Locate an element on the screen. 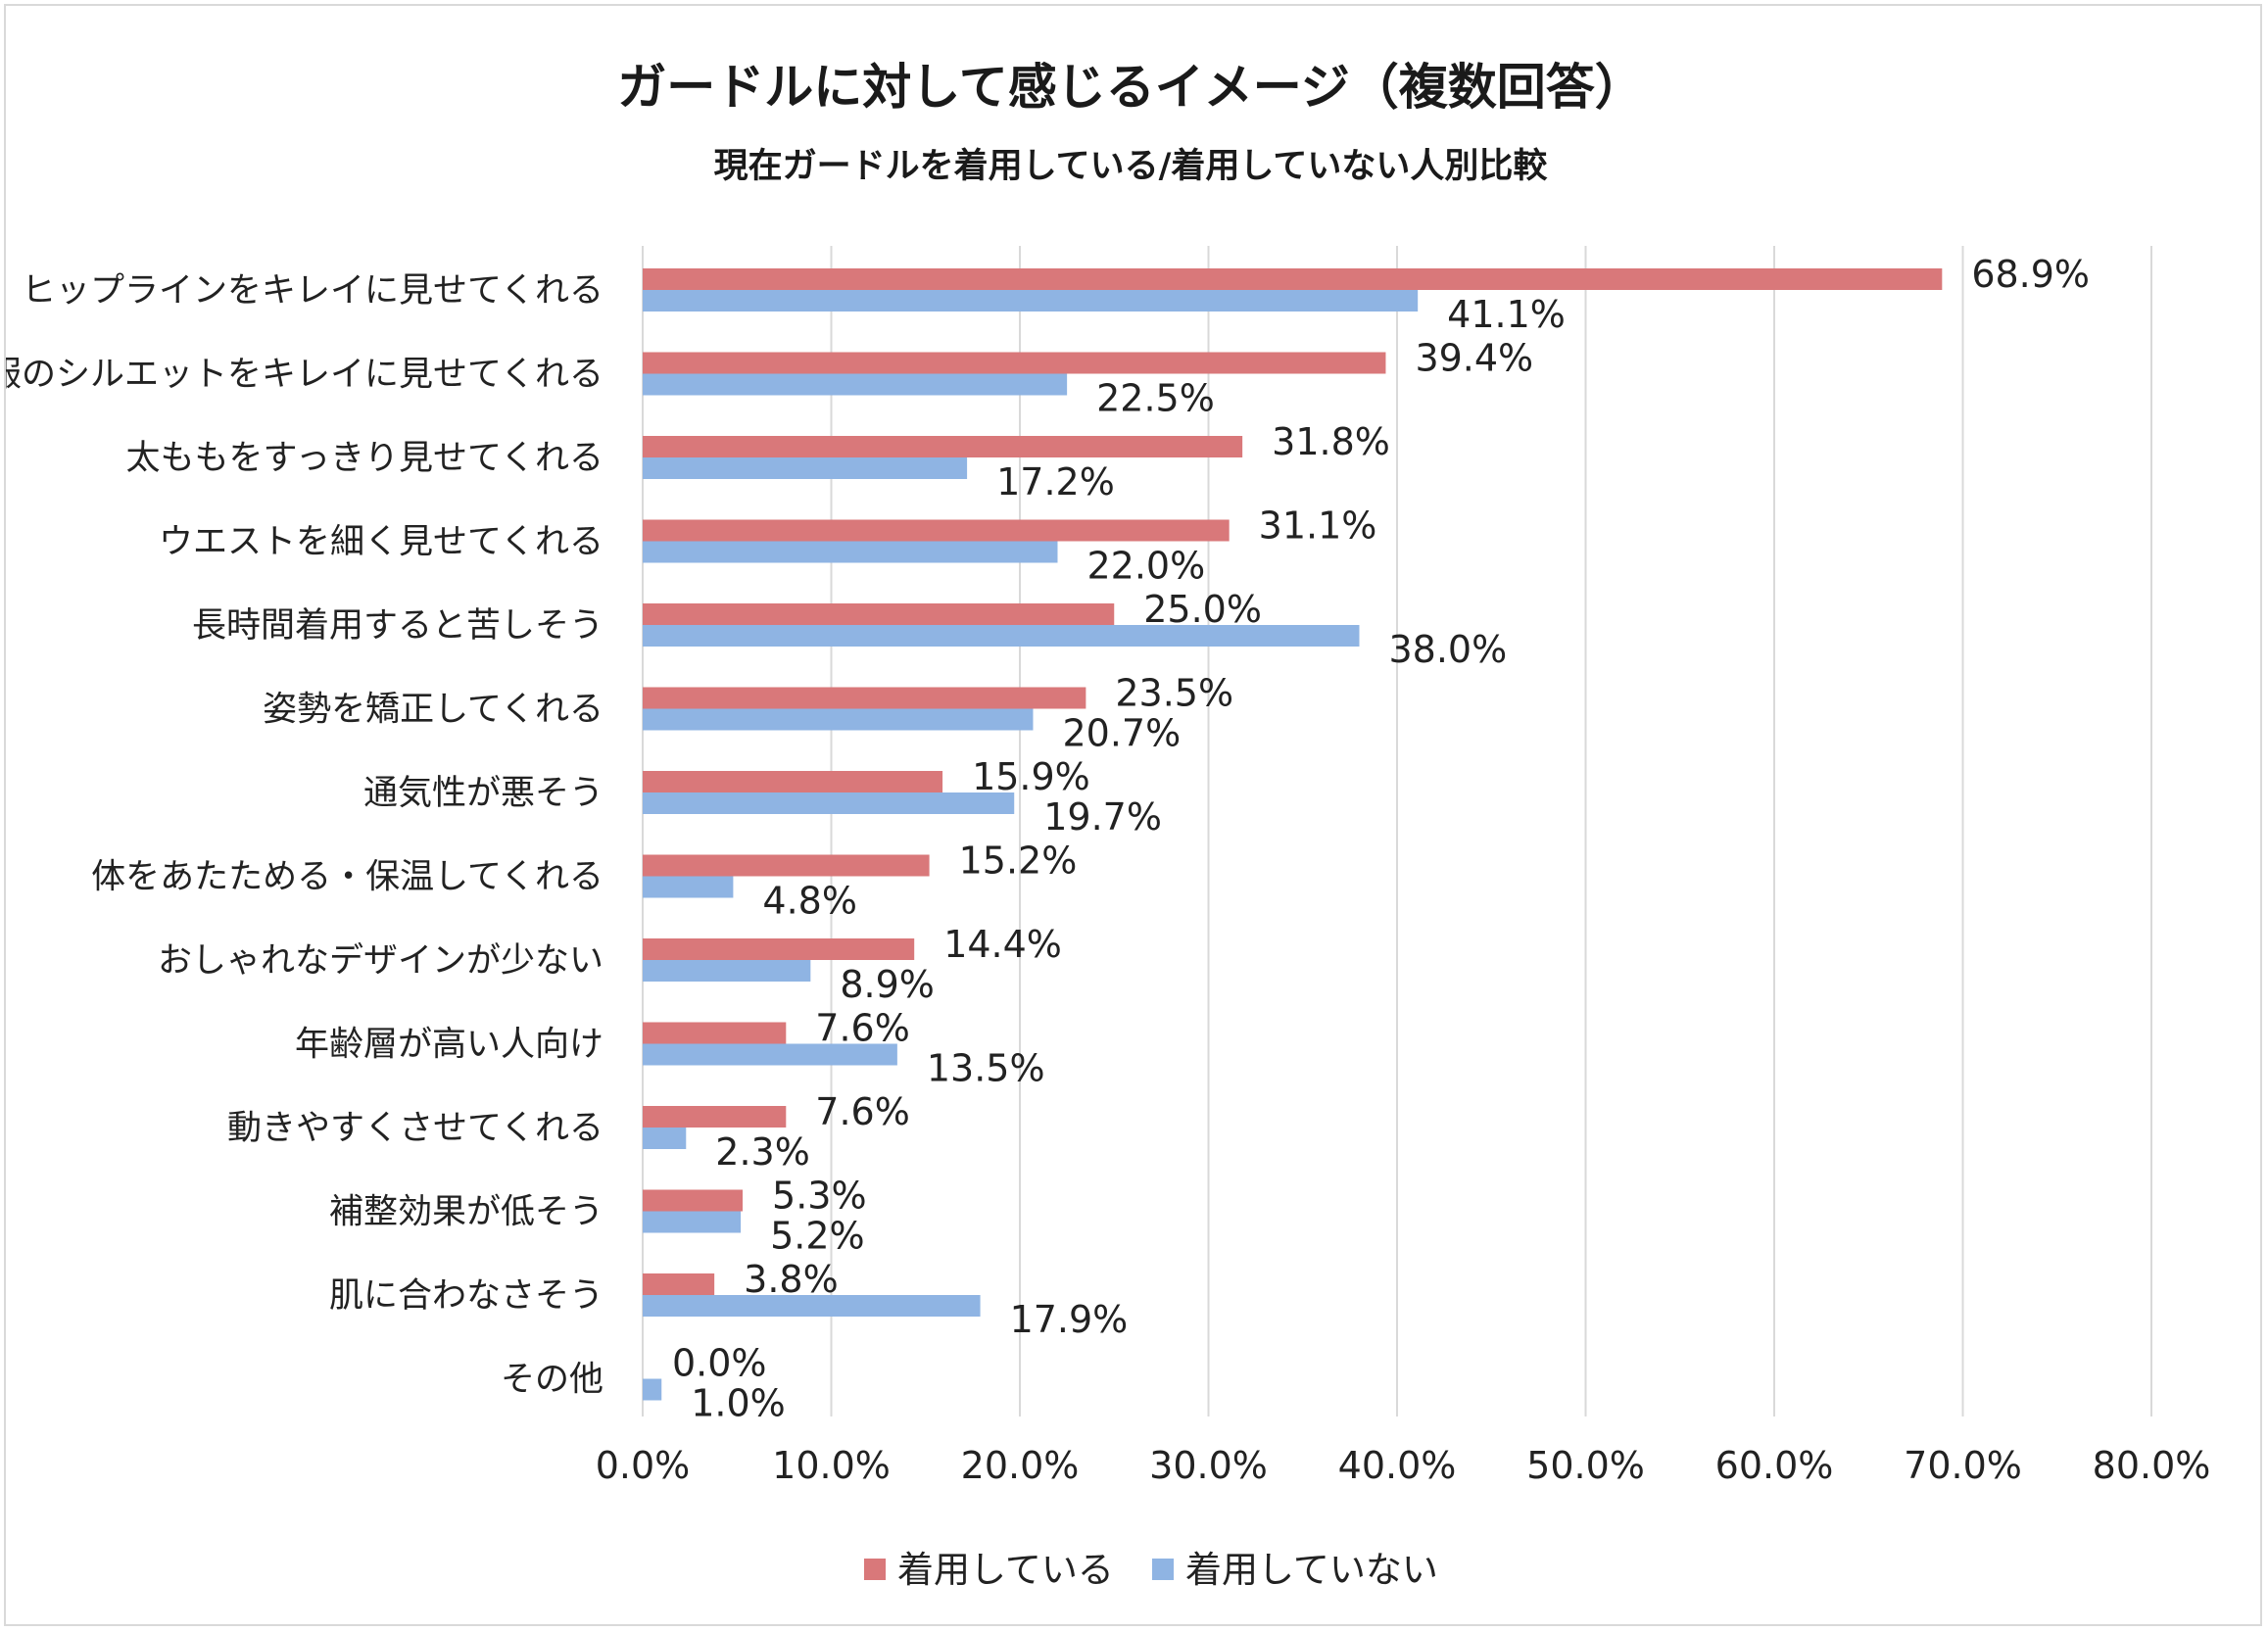  category-label: ヒップラインをキレイに見せてくれる is located at coordinates (312, 291).